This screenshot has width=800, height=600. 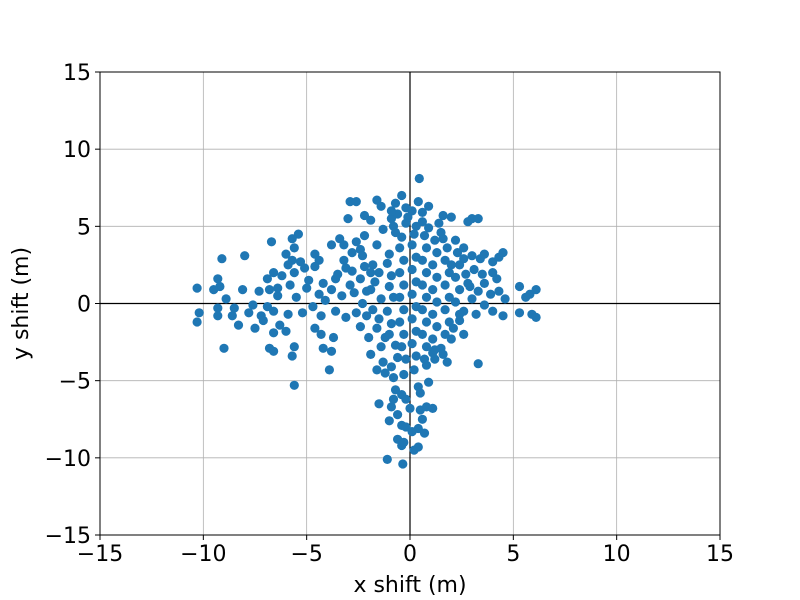 I want to click on y-tick-label: 0, so click(x=84, y=305).